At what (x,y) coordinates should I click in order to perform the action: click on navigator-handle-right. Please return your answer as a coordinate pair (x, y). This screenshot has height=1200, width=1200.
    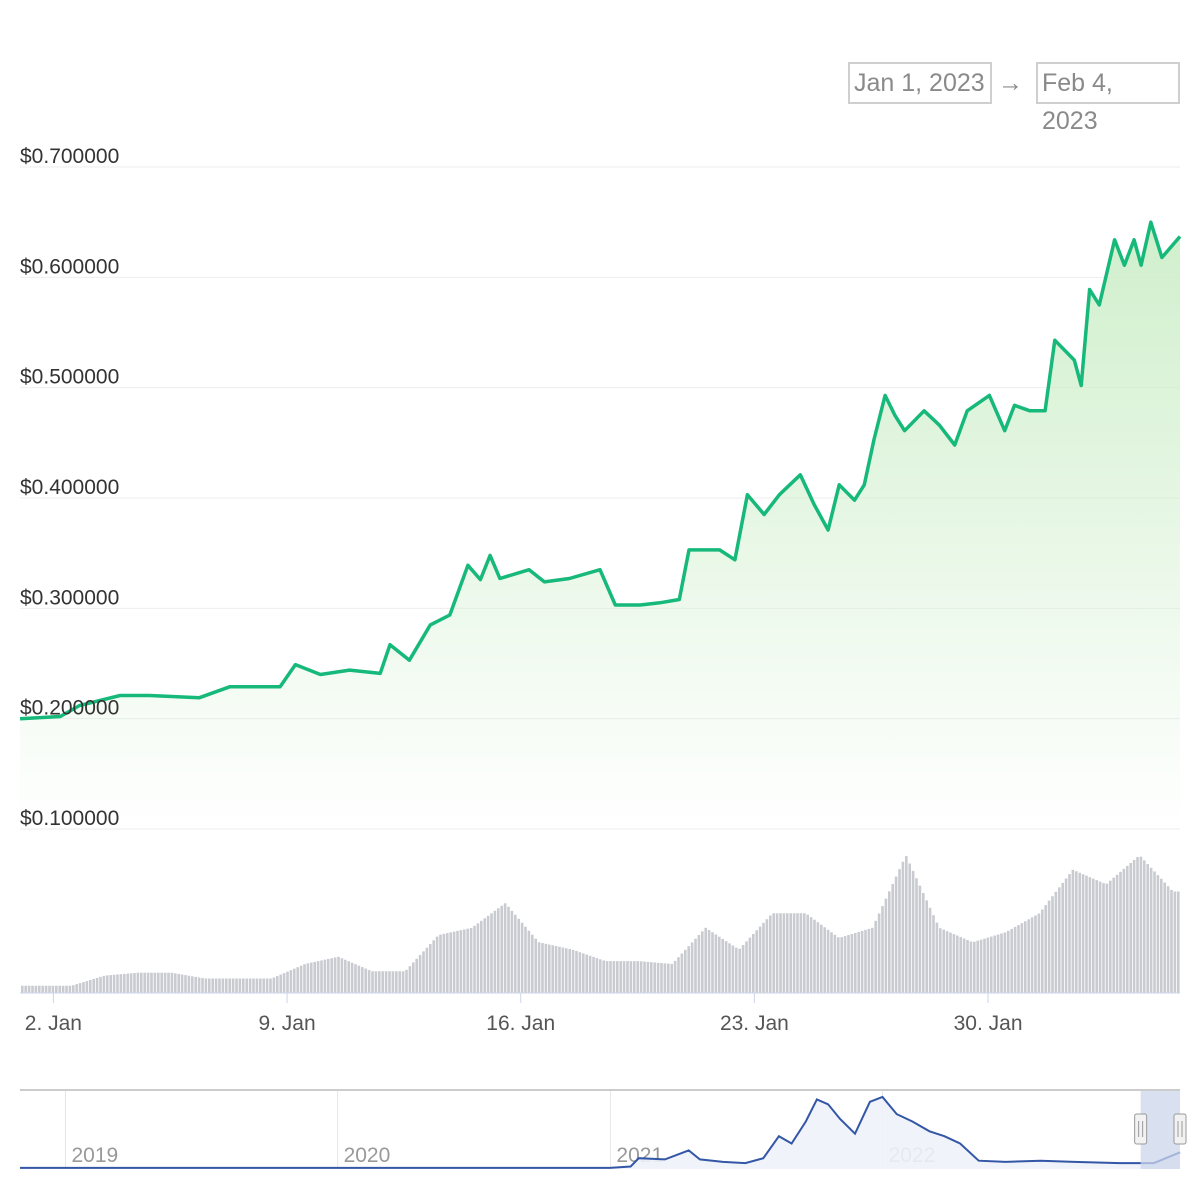
    Looking at the image, I should click on (1180, 1129).